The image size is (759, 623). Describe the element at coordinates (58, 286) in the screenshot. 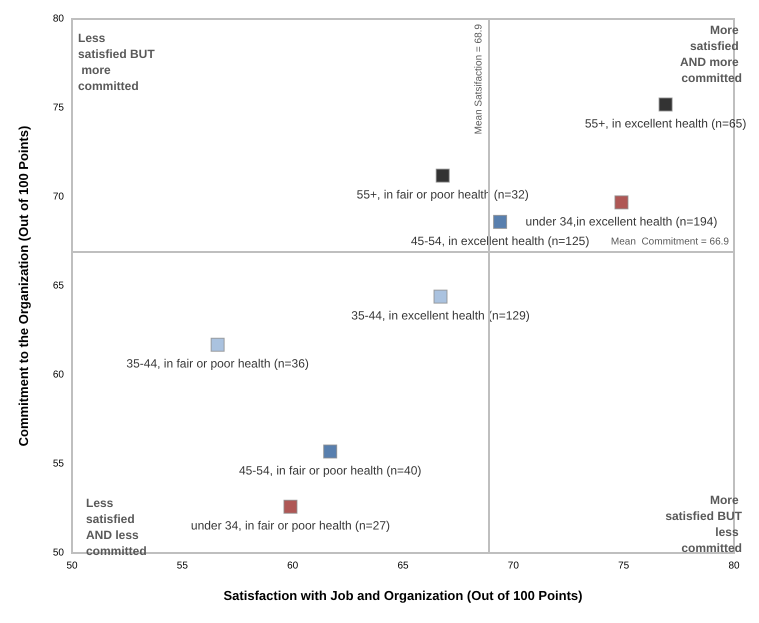

I see `y-tick-label: 65` at that location.